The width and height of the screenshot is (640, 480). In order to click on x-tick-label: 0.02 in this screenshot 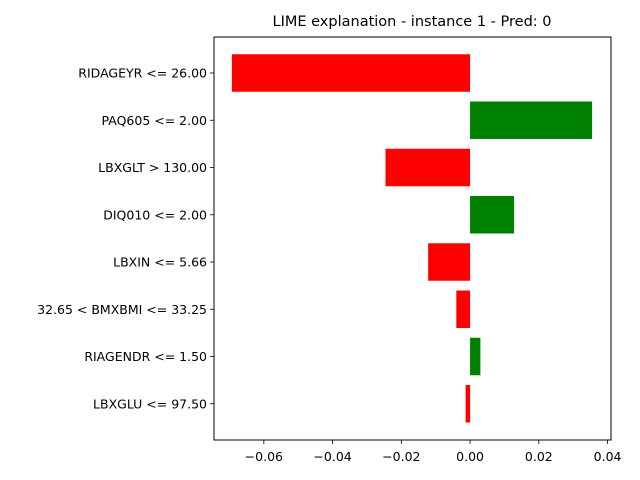, I will do `click(539, 456)`.